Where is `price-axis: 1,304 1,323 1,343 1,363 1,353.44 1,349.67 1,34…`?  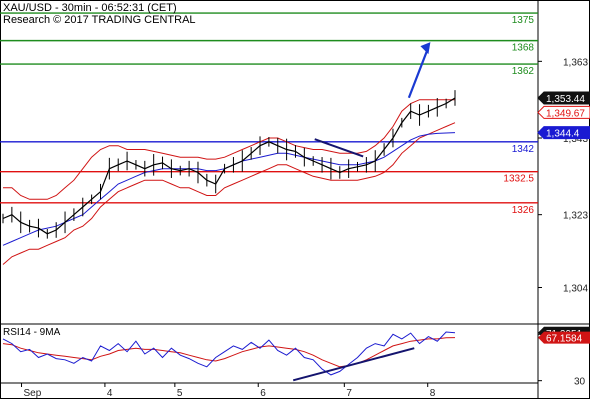 price-axis: 1,304 1,323 1,343 1,363 1,353.44 1,349.67 1,34… is located at coordinates (563, 176).